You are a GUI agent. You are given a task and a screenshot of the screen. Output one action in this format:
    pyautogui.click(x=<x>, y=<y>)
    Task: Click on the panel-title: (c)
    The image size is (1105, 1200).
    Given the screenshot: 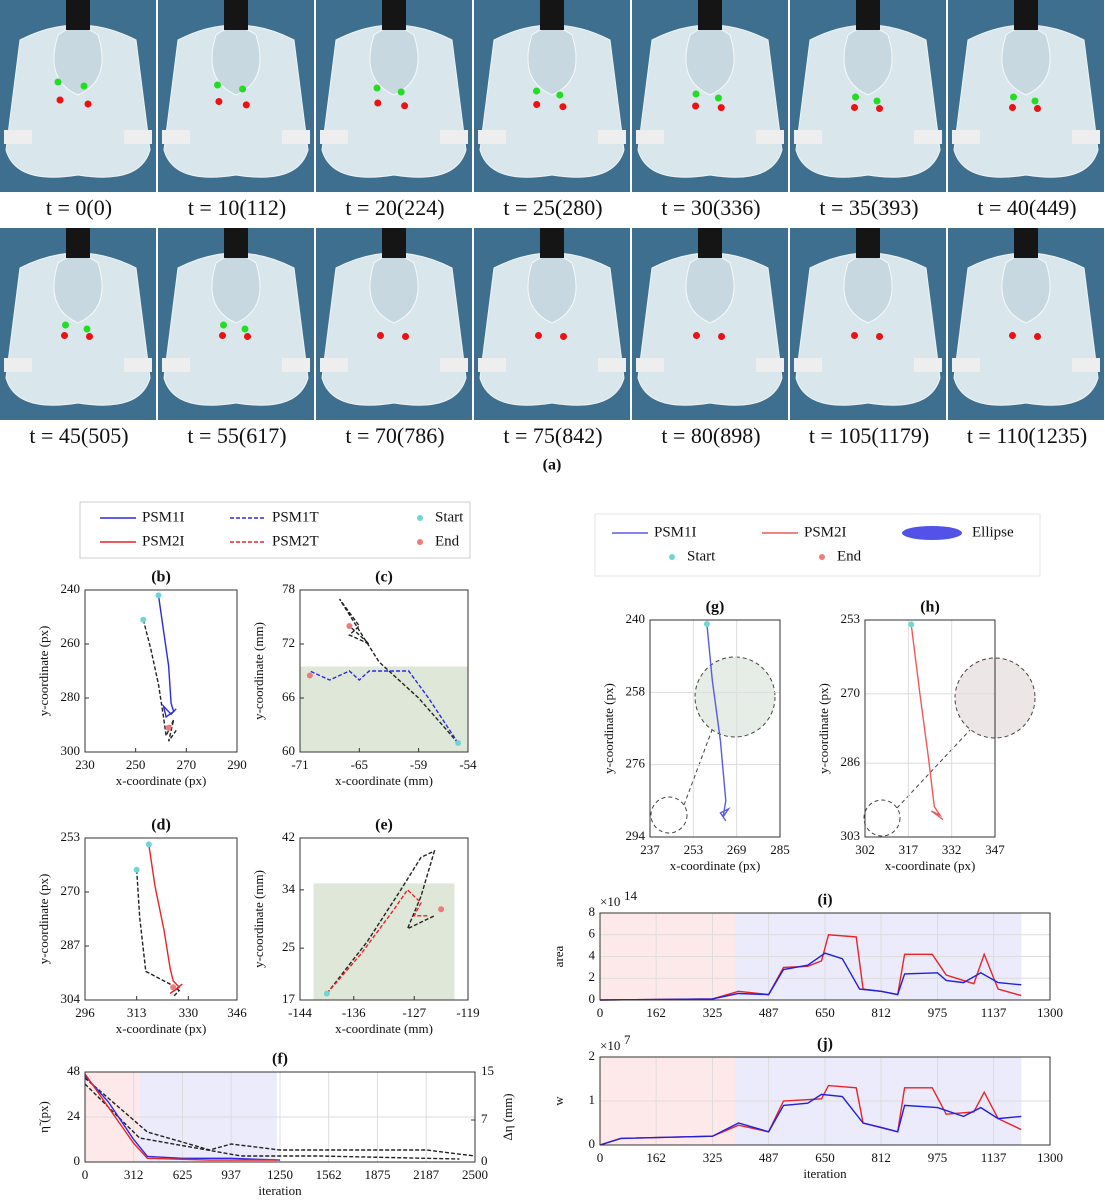 What is the action you would take?
    pyautogui.click(x=384, y=577)
    